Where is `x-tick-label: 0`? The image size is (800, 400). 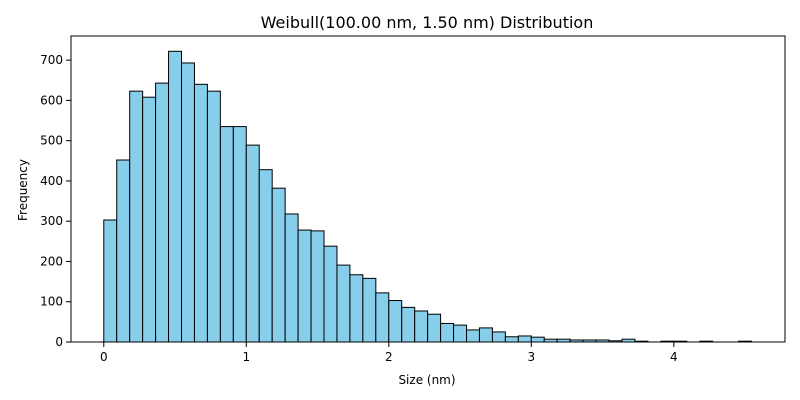
x-tick-label: 0 is located at coordinates (104, 357).